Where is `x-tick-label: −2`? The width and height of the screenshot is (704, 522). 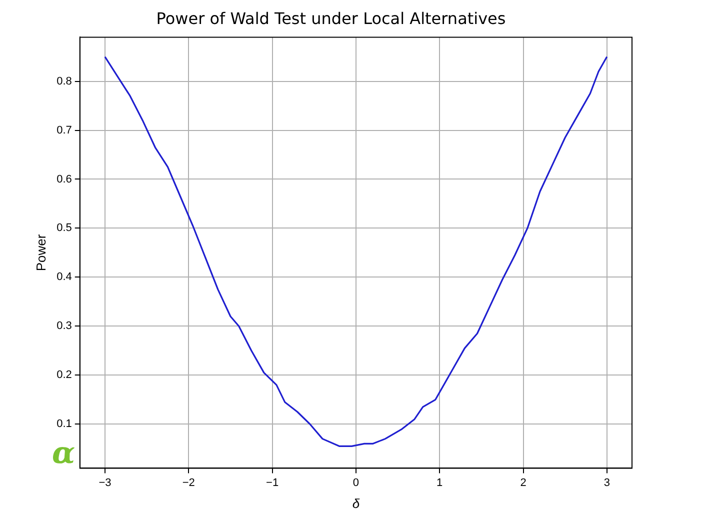 x-tick-label: −2 is located at coordinates (188, 482).